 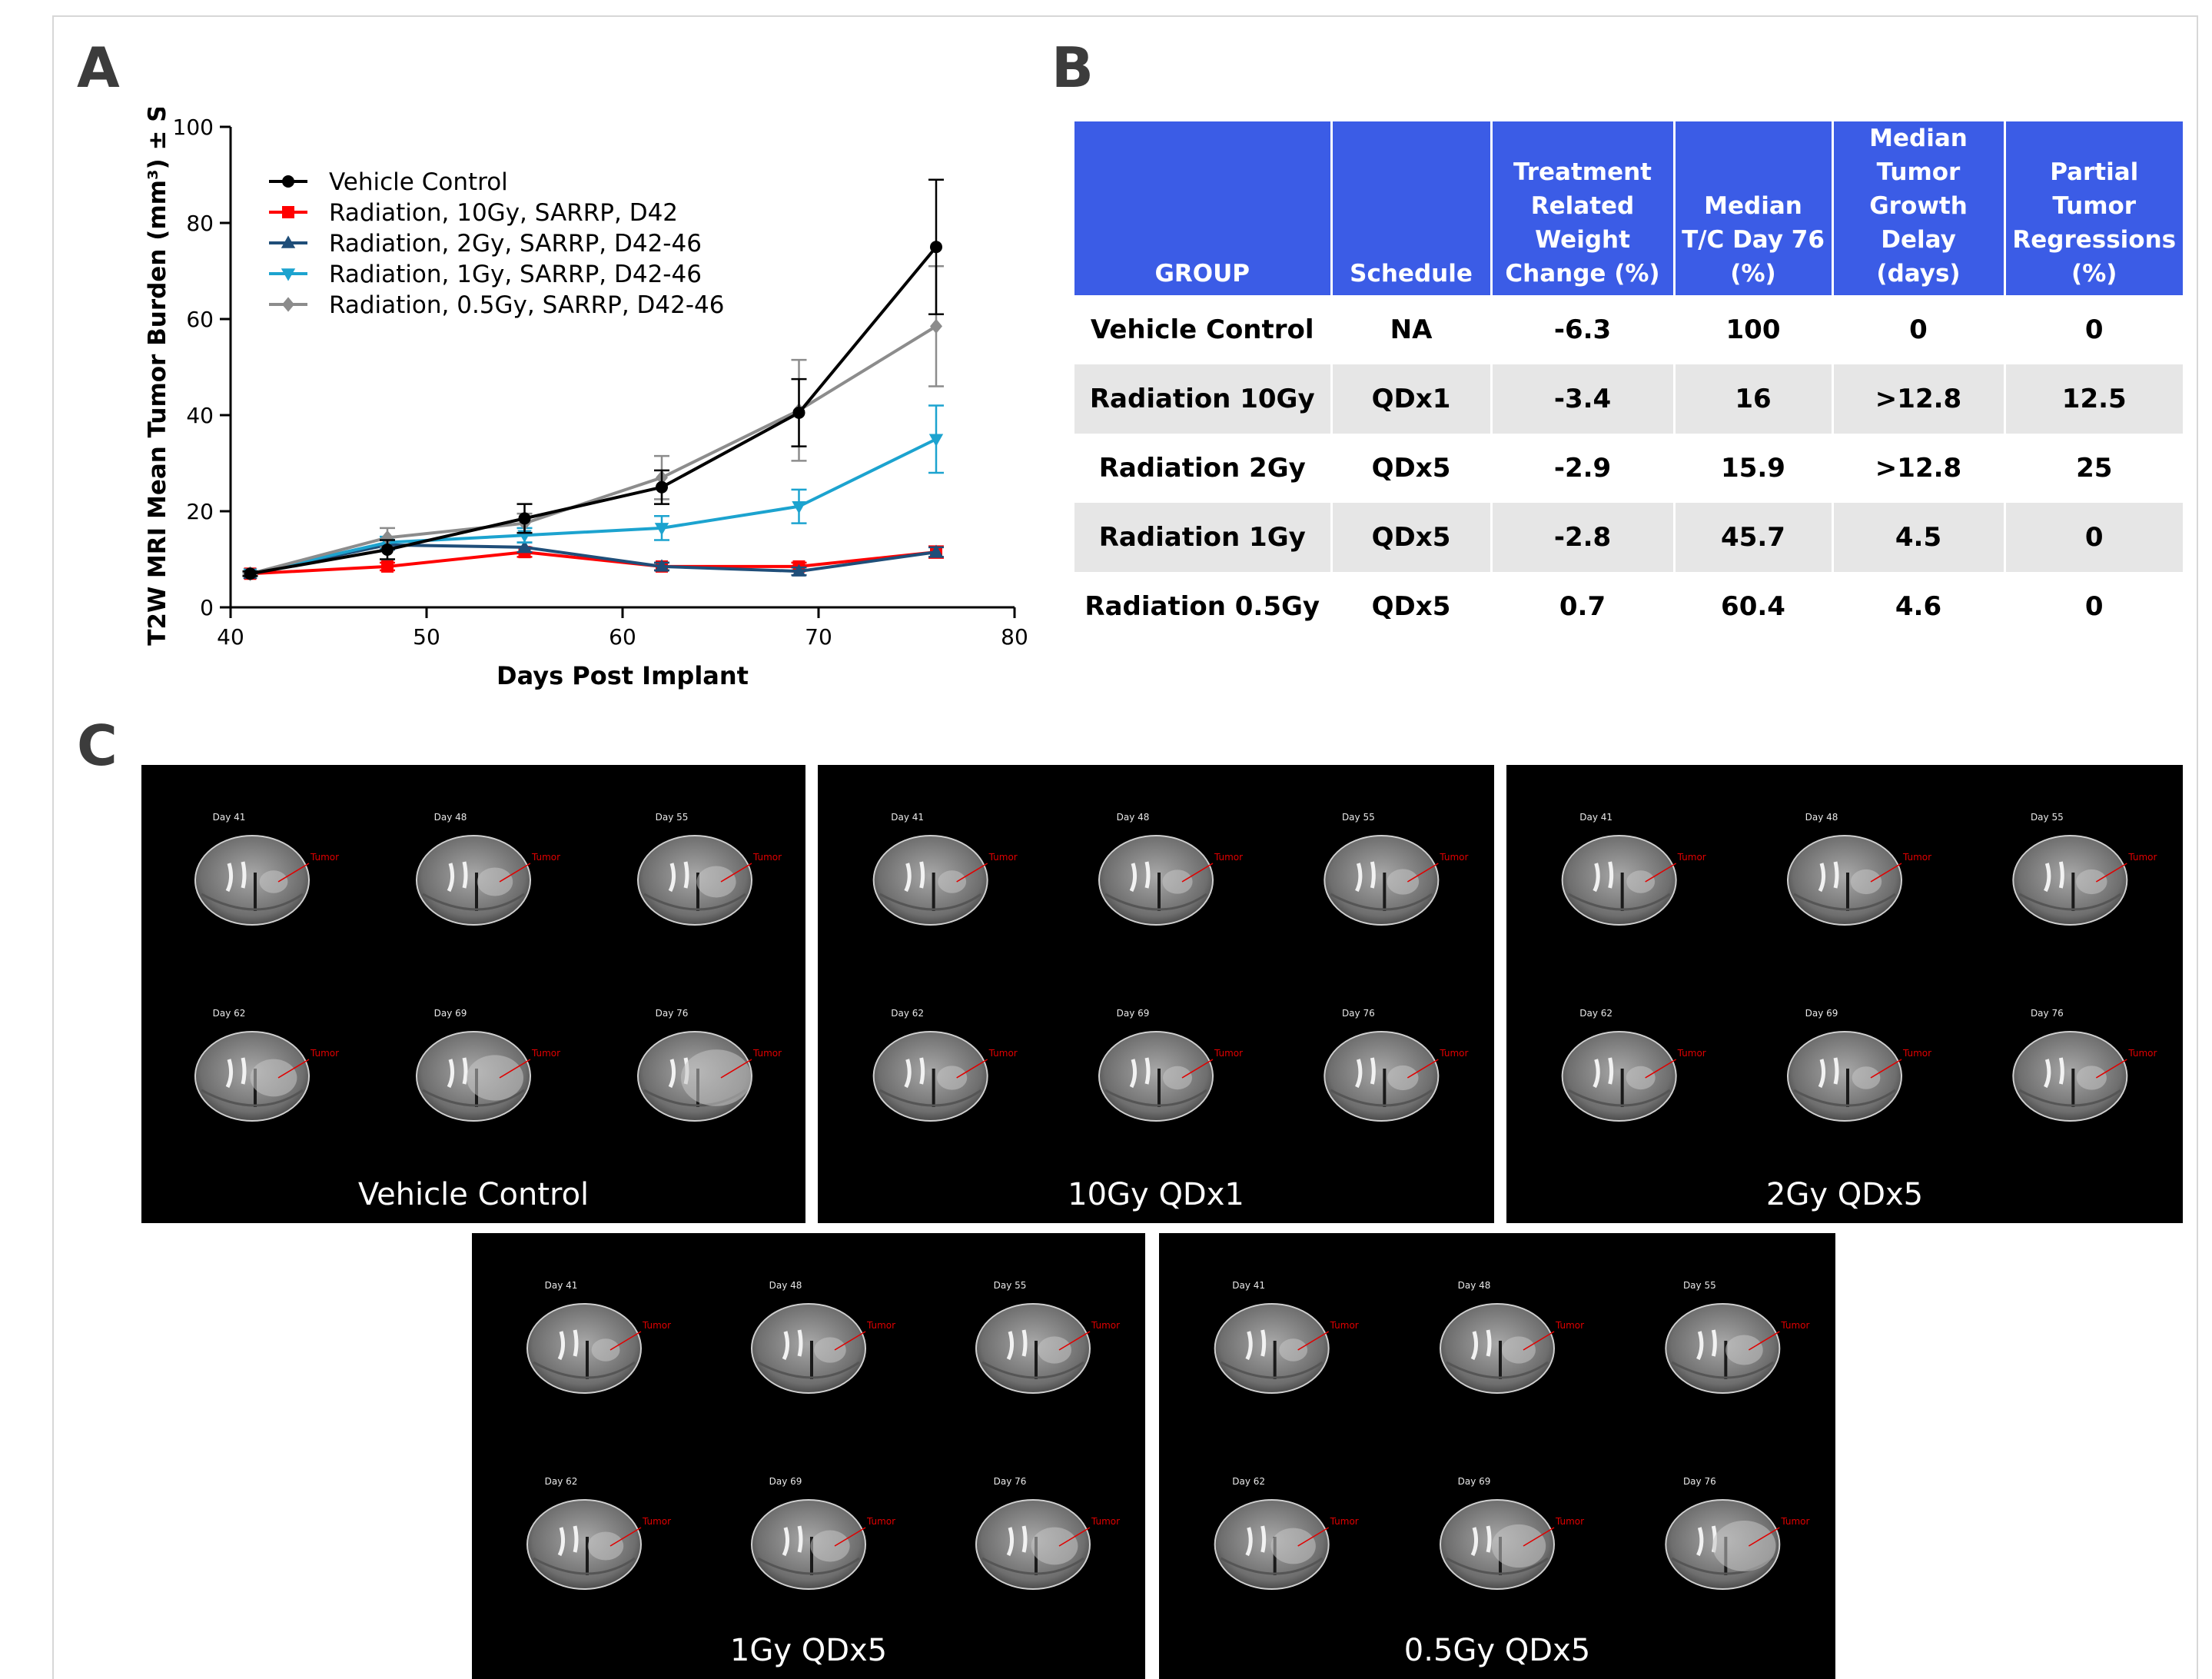 I want to click on table-header-cell: Schedule, so click(x=1410, y=208).